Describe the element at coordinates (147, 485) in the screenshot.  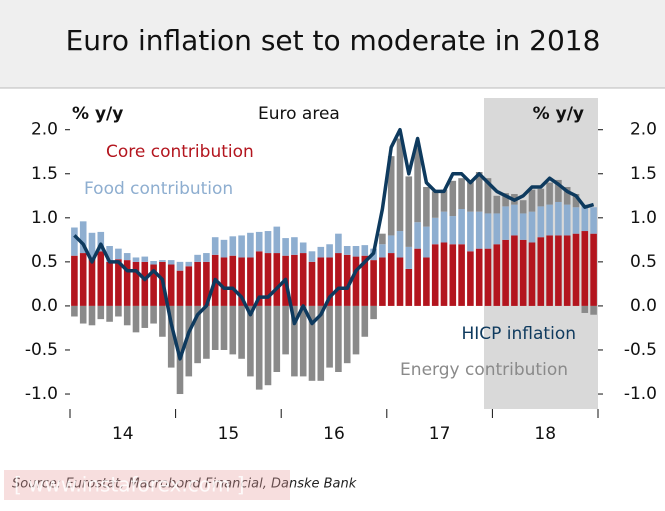
I see `watermark-bg` at that location.